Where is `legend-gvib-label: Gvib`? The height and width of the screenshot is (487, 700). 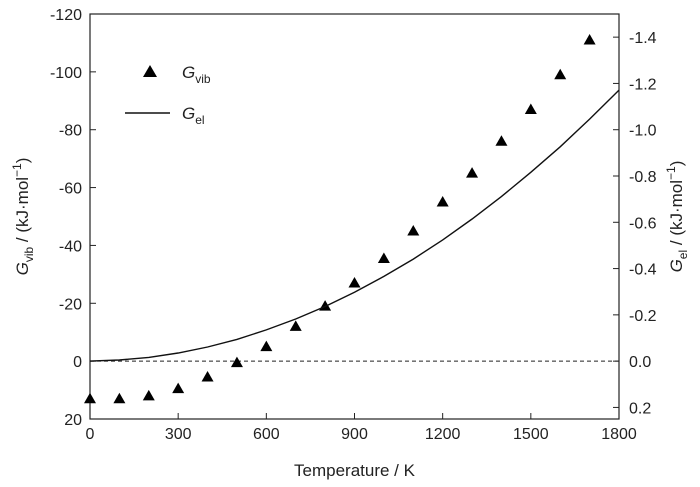
legend-gvib-label: Gvib is located at coordinates (196, 74).